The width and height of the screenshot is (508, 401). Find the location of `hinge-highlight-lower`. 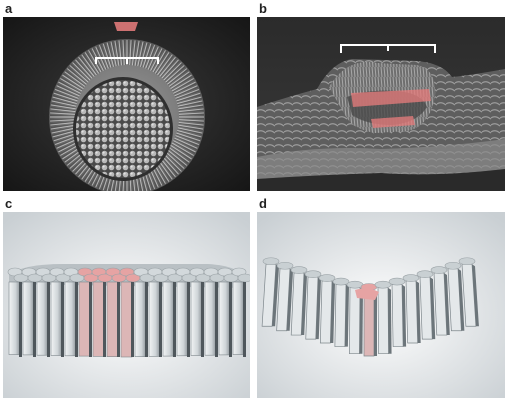

hinge-highlight-lower is located at coordinates (393, 122).